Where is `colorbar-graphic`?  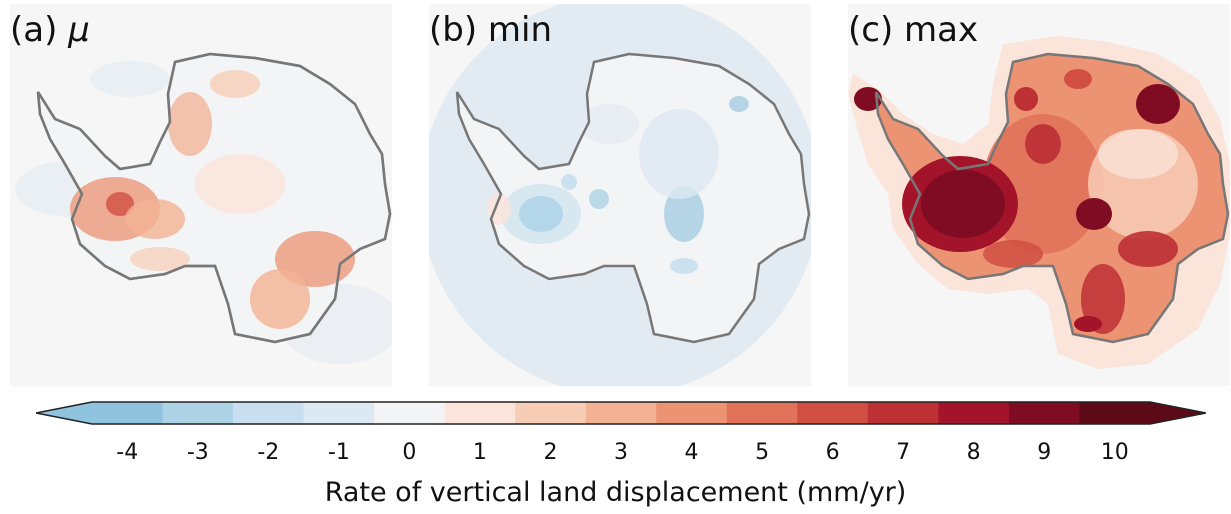
colorbar-graphic is located at coordinates (621, 413).